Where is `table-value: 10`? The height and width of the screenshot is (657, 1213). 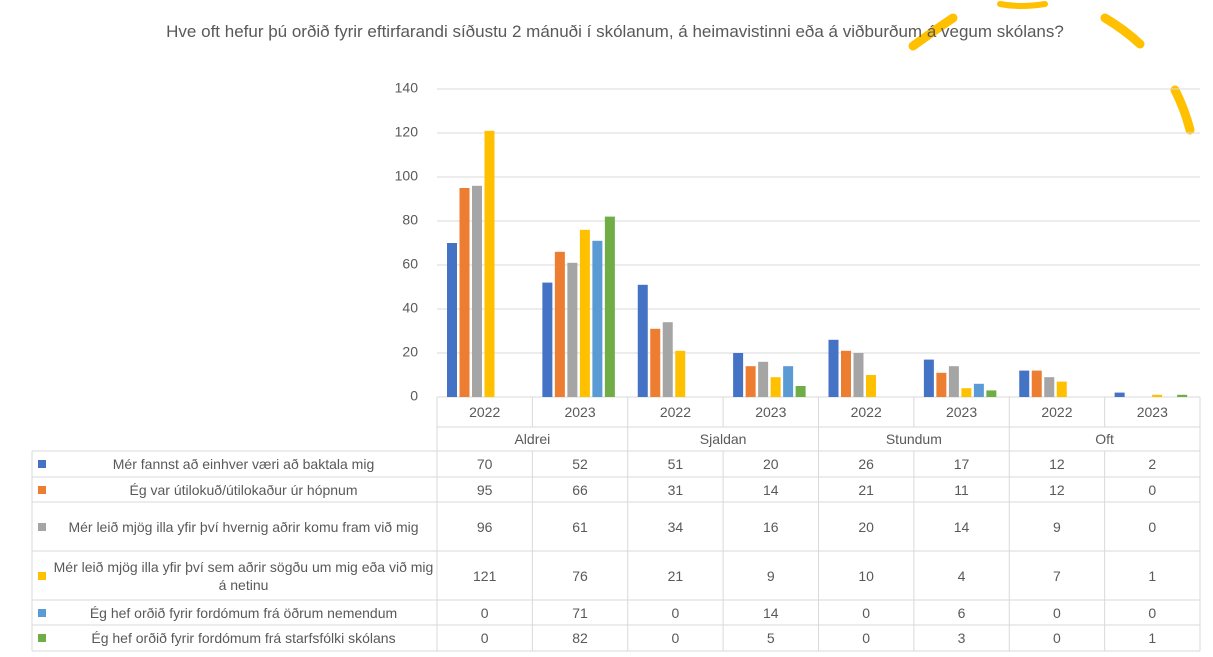
table-value: 10 is located at coordinates (866, 575).